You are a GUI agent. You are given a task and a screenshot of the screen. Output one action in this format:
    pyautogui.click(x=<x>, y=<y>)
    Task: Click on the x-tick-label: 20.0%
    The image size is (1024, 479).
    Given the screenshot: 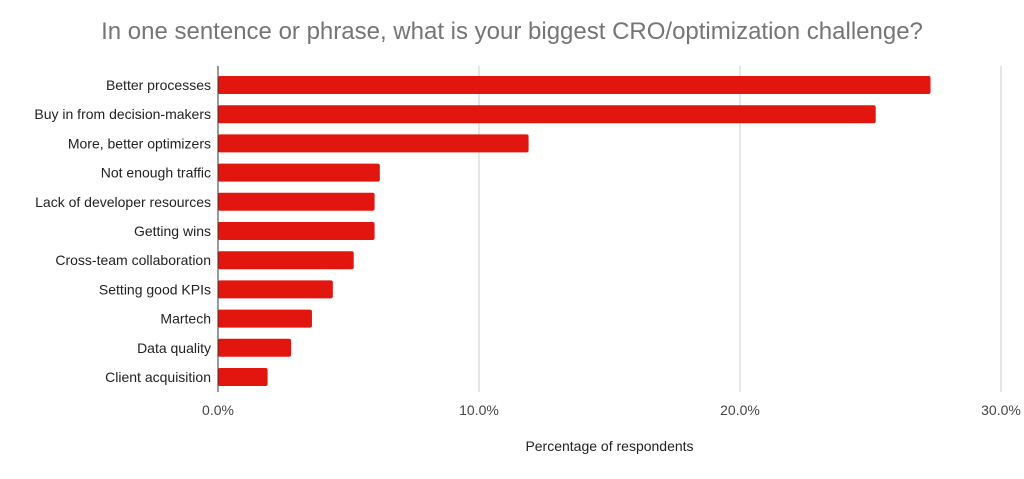 What is the action you would take?
    pyautogui.click(x=740, y=410)
    